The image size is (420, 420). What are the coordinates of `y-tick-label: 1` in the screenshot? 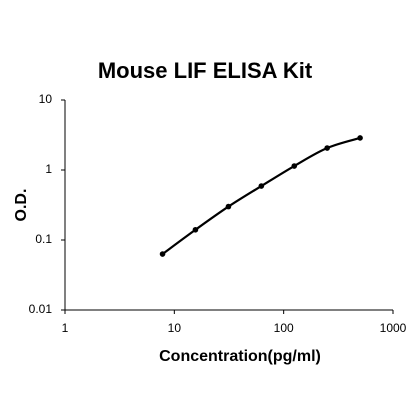 It's located at (48, 169).